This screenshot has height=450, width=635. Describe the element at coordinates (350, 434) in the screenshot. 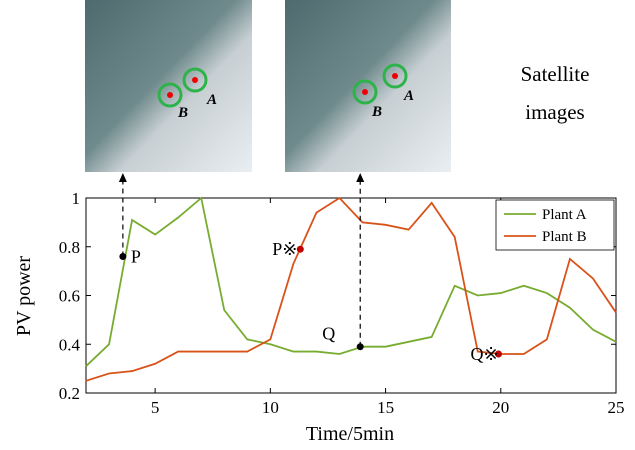

I see `x-axis-label: Time/5min` at that location.